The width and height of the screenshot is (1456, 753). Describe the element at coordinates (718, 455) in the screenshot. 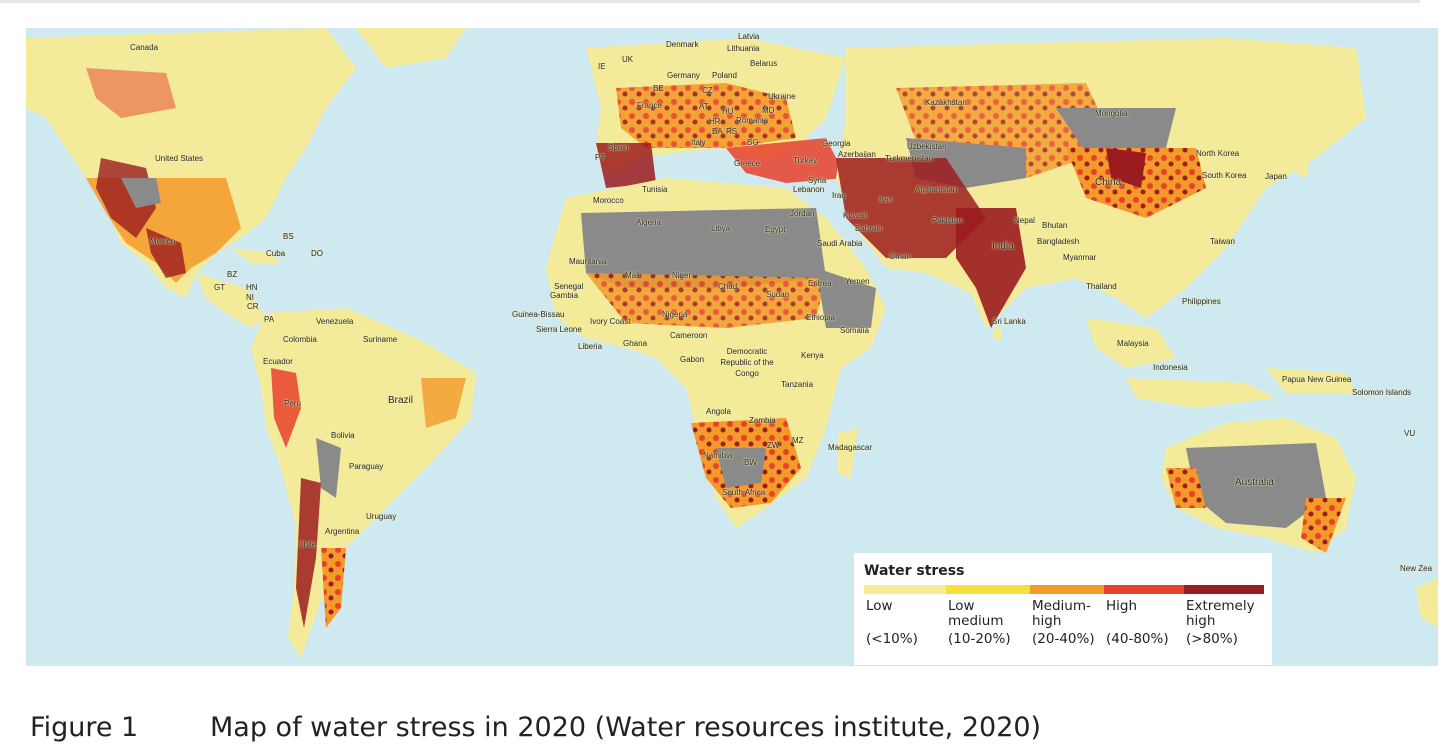

I see `map-label: Namibia` at that location.